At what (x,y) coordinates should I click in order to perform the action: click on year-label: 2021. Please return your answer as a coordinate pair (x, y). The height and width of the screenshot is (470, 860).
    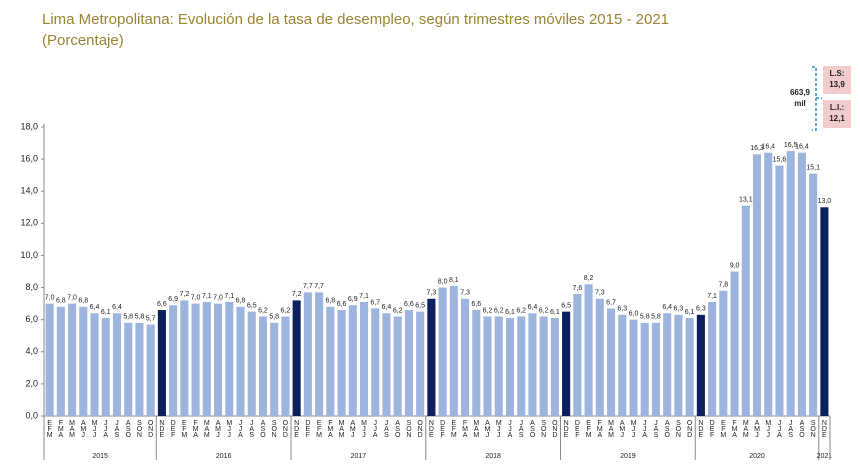
    Looking at the image, I should click on (825, 456).